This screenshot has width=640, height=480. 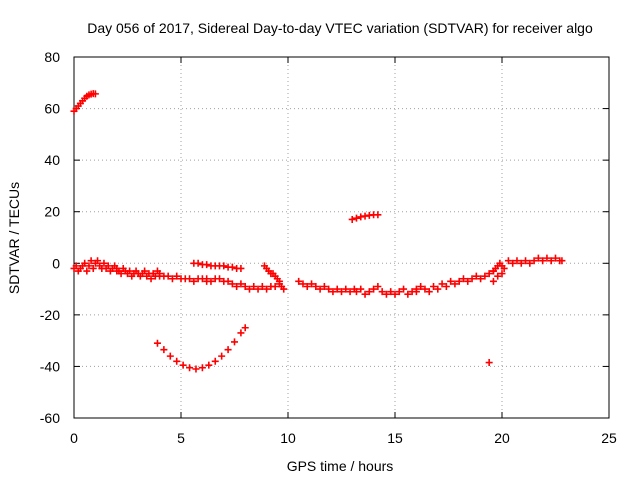 What do you see at coordinates (181, 438) in the screenshot?
I see `x-tick-label: 5` at bounding box center [181, 438].